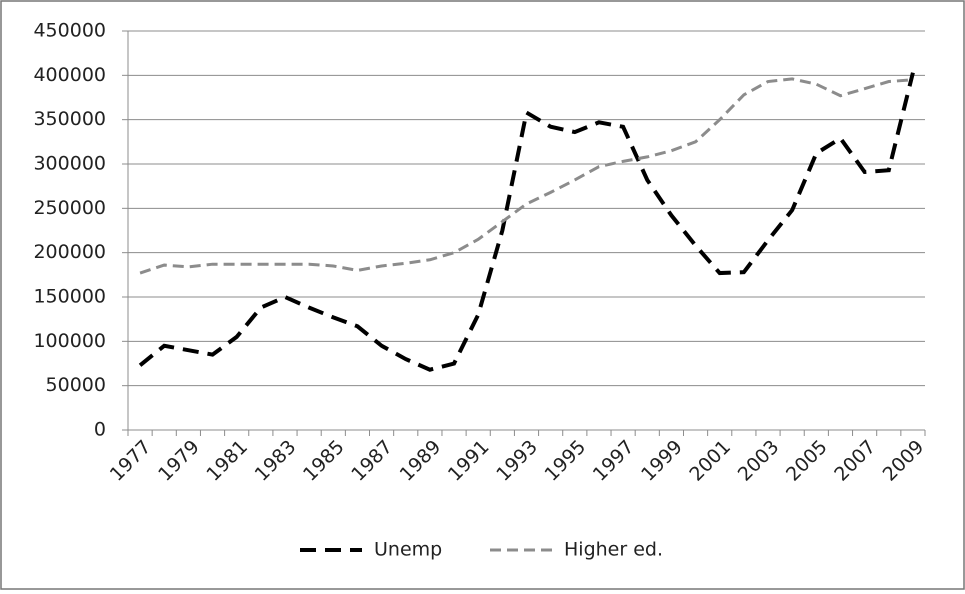 The height and width of the screenshot is (594, 965). I want to click on y-tick-label: 0, so click(100, 430).